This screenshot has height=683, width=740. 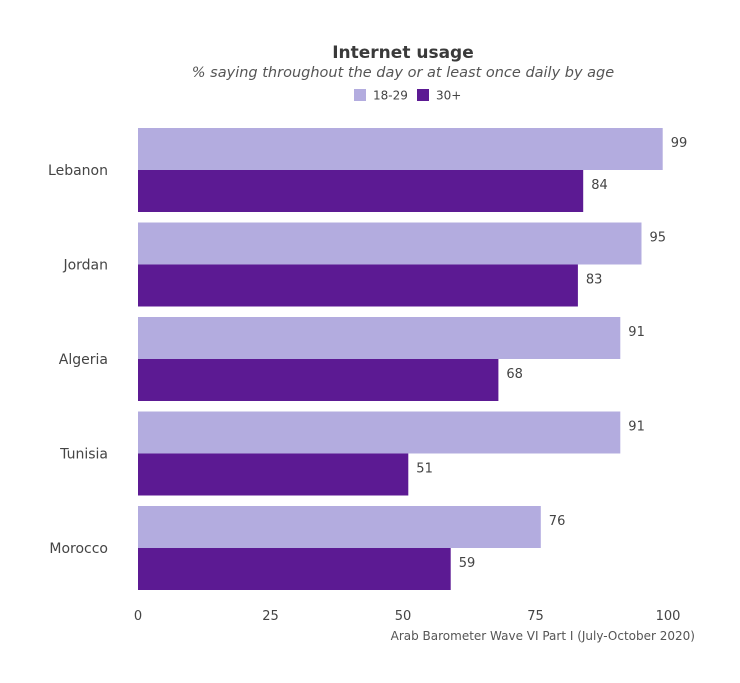 What do you see at coordinates (514, 374) in the screenshot?
I see `data-label: 68` at bounding box center [514, 374].